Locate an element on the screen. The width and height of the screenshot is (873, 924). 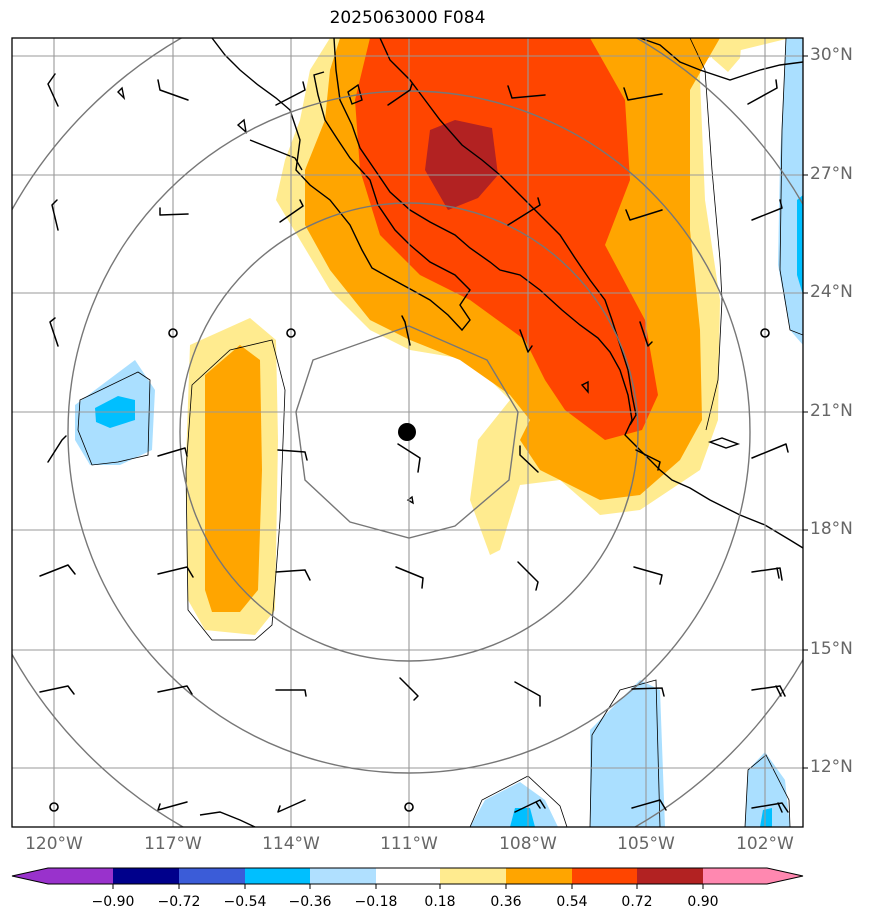
lon-label-111w: 111°W is located at coordinates (409, 844).